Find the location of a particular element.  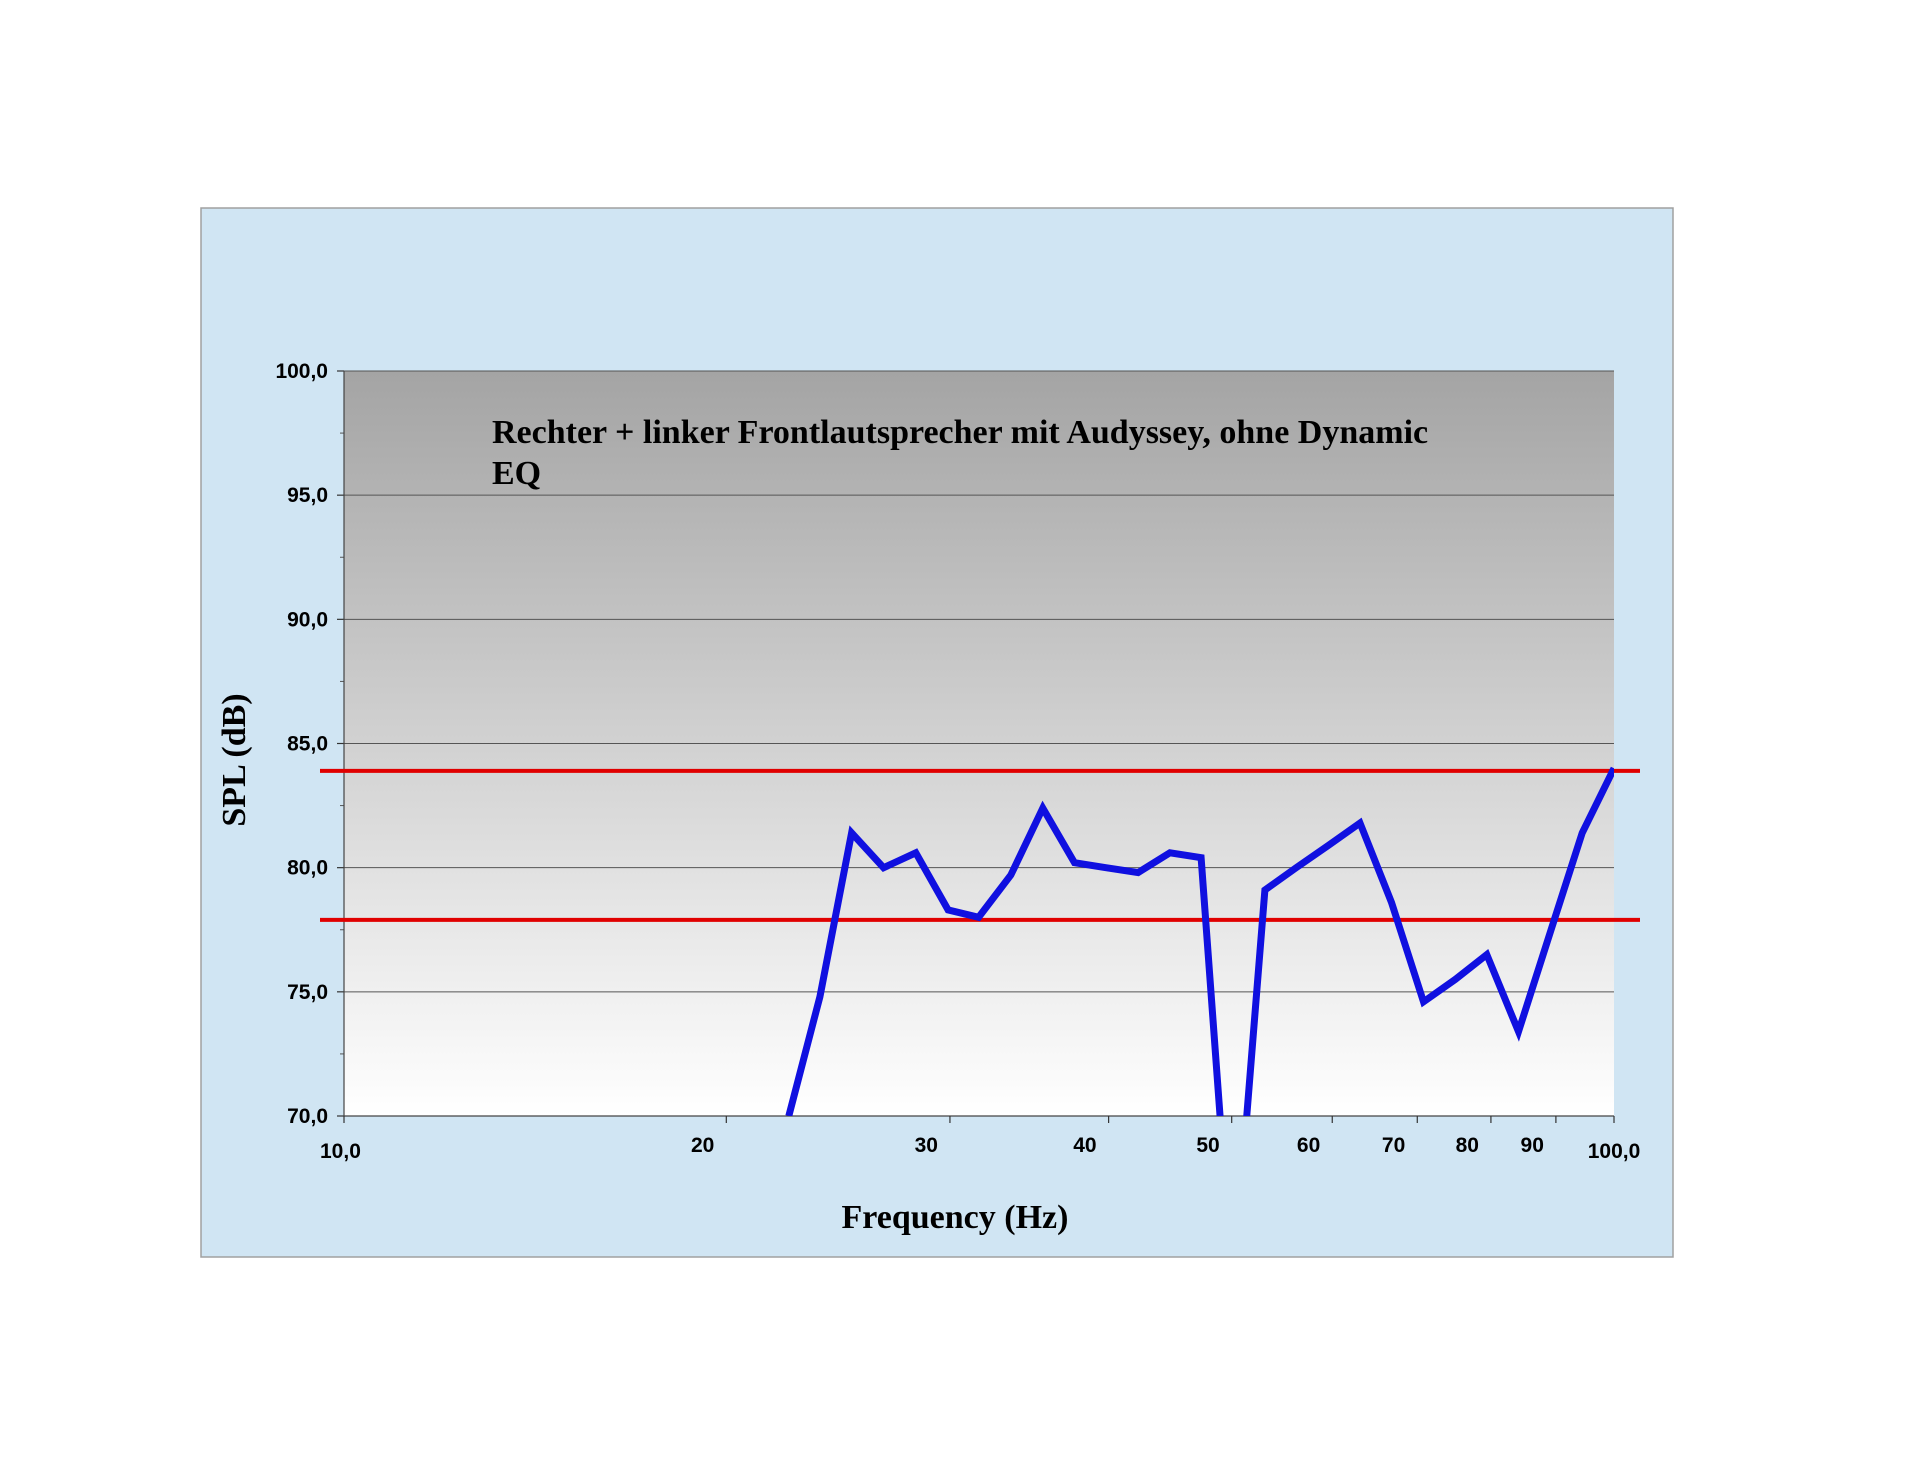

x-axis-title: Frequency (Hz) is located at coordinates (955, 1217).